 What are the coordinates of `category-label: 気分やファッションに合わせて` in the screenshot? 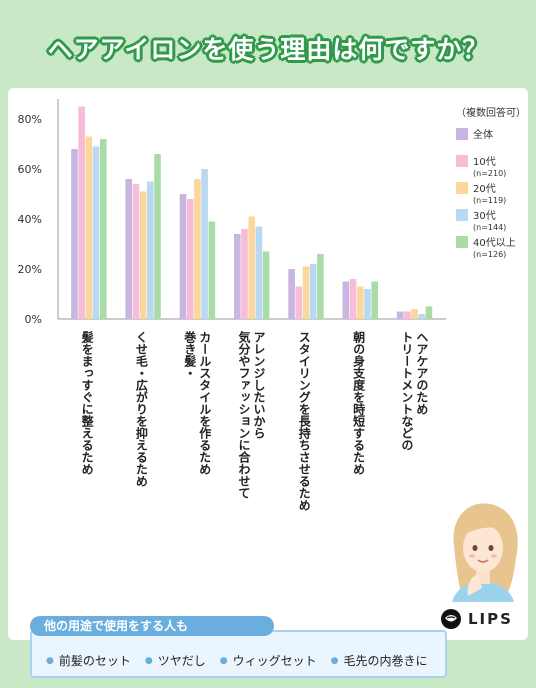 It's located at (244, 414).